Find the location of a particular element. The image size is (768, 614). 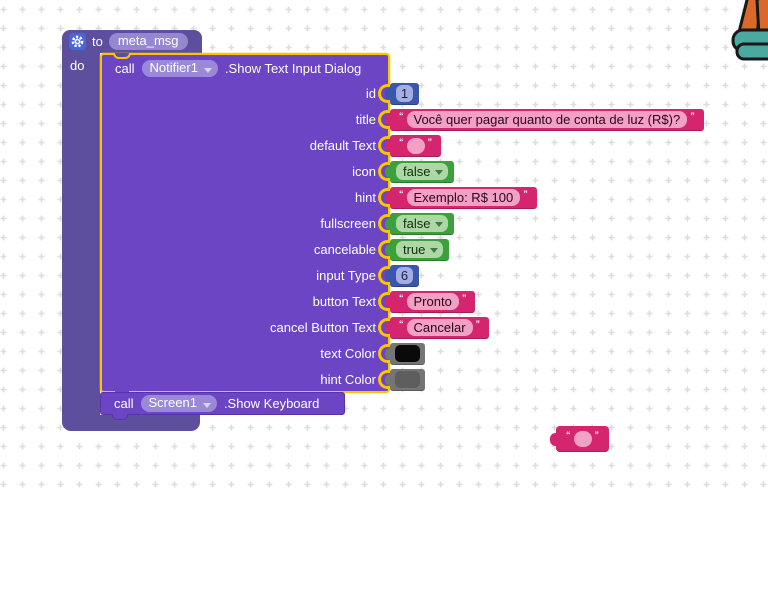

number-field: 1 is located at coordinates (404, 93).